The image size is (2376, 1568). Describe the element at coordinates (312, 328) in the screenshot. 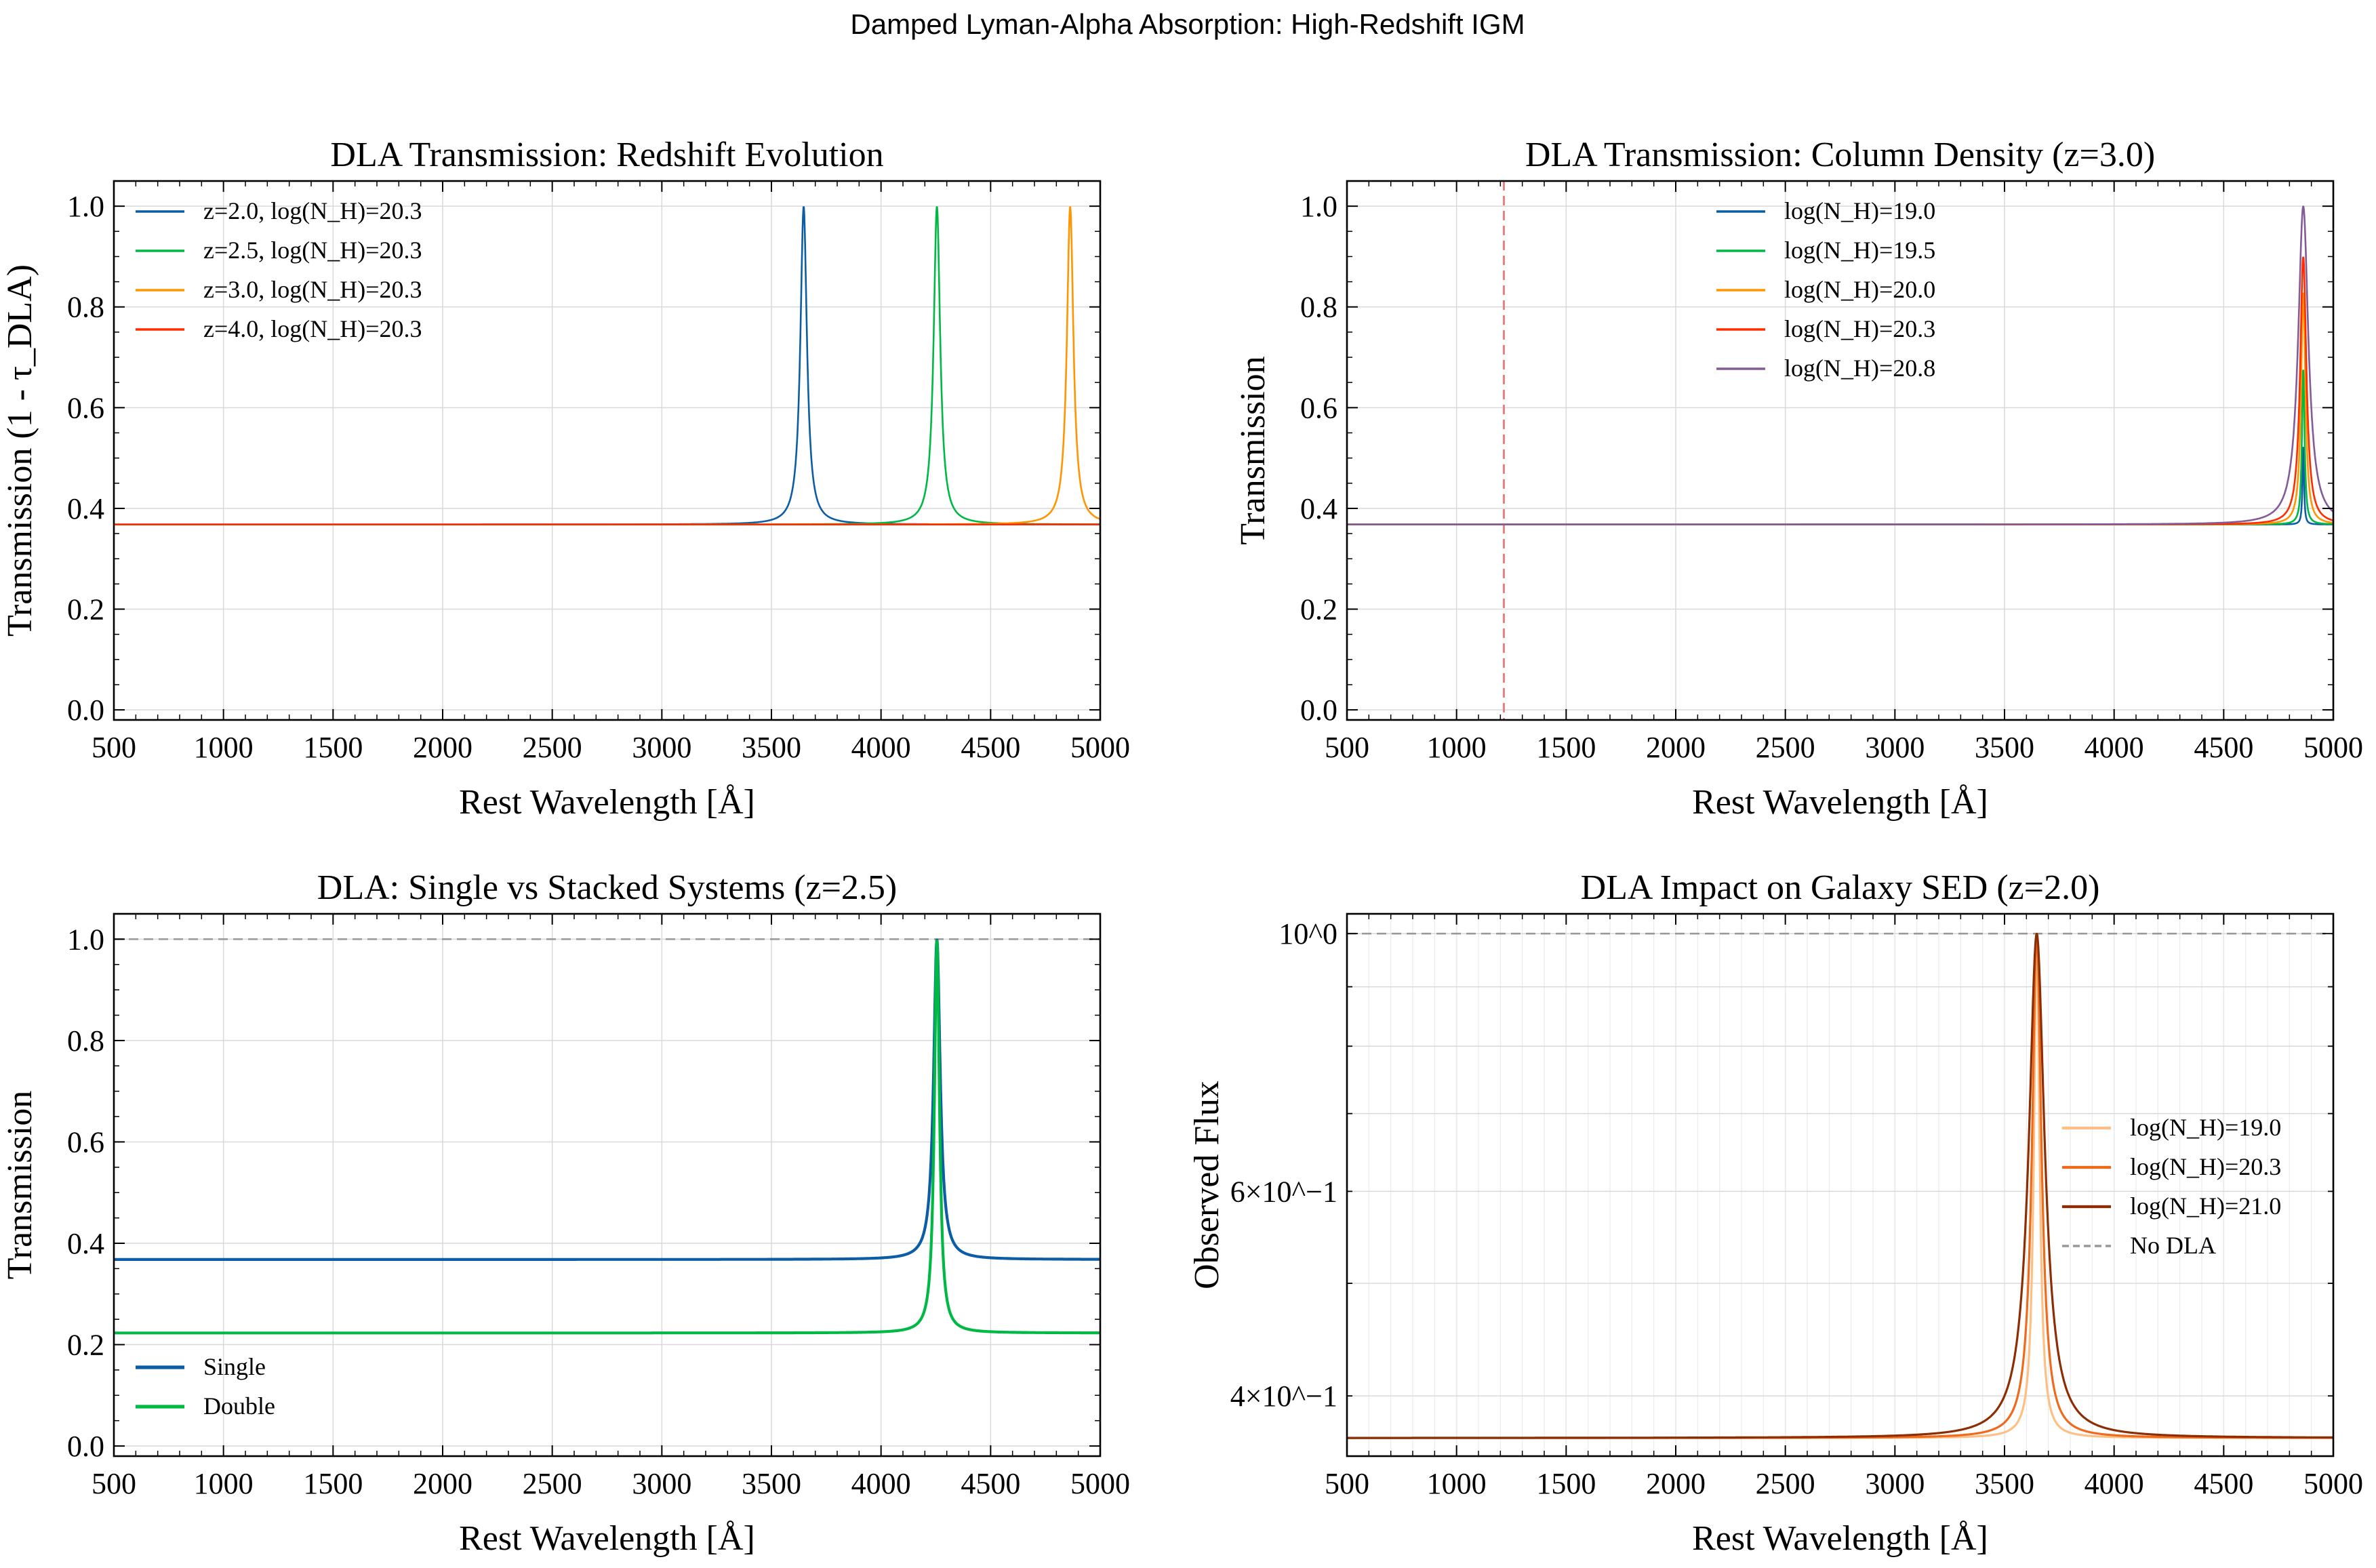

I see `legend-label: z=4.0, log(N_H)=20.3` at that location.